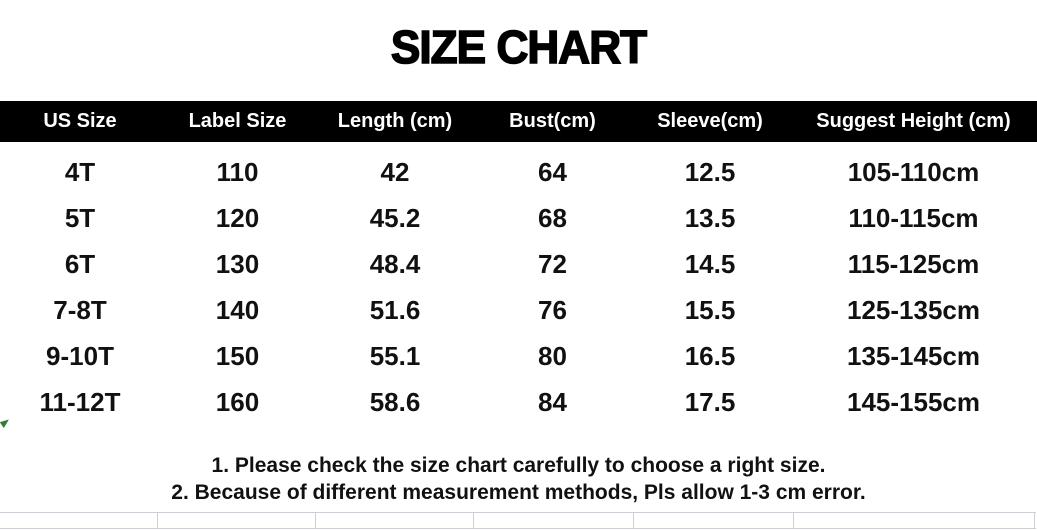 The image size is (1037, 530). Describe the element at coordinates (518, 172) in the screenshot. I see `table-row: 4T 110 42 64 12.5 105-110cm` at that location.